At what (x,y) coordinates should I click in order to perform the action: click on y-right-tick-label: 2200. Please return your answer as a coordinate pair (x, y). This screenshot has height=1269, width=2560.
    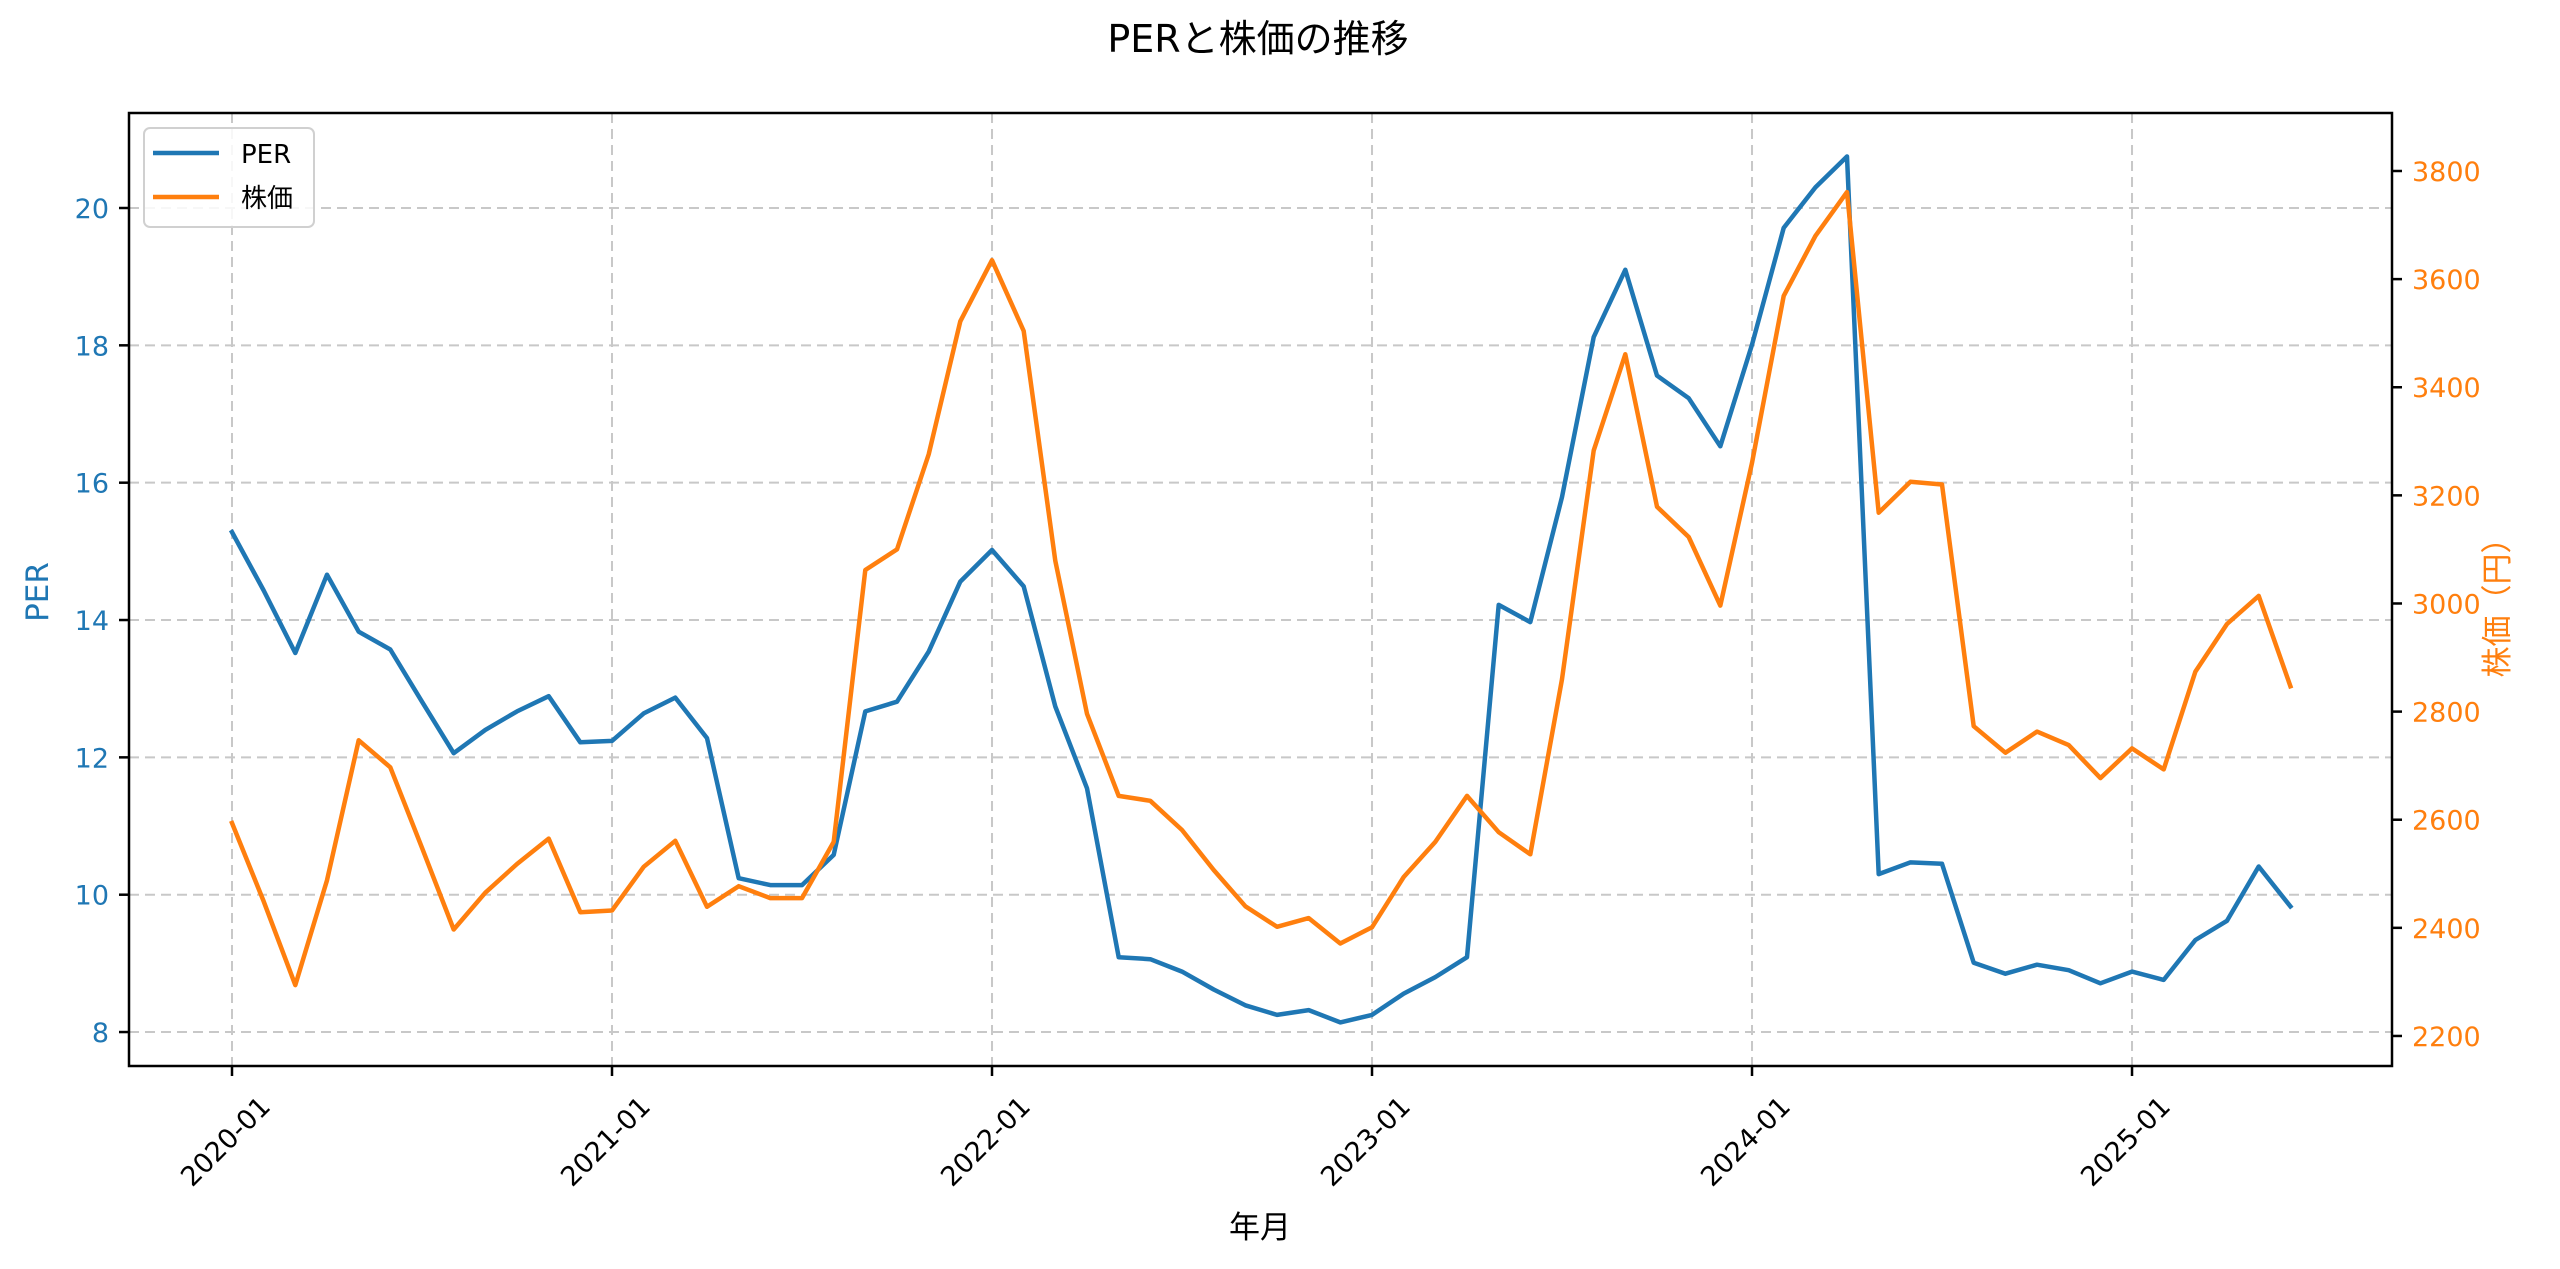
    Looking at the image, I should click on (2446, 1037).